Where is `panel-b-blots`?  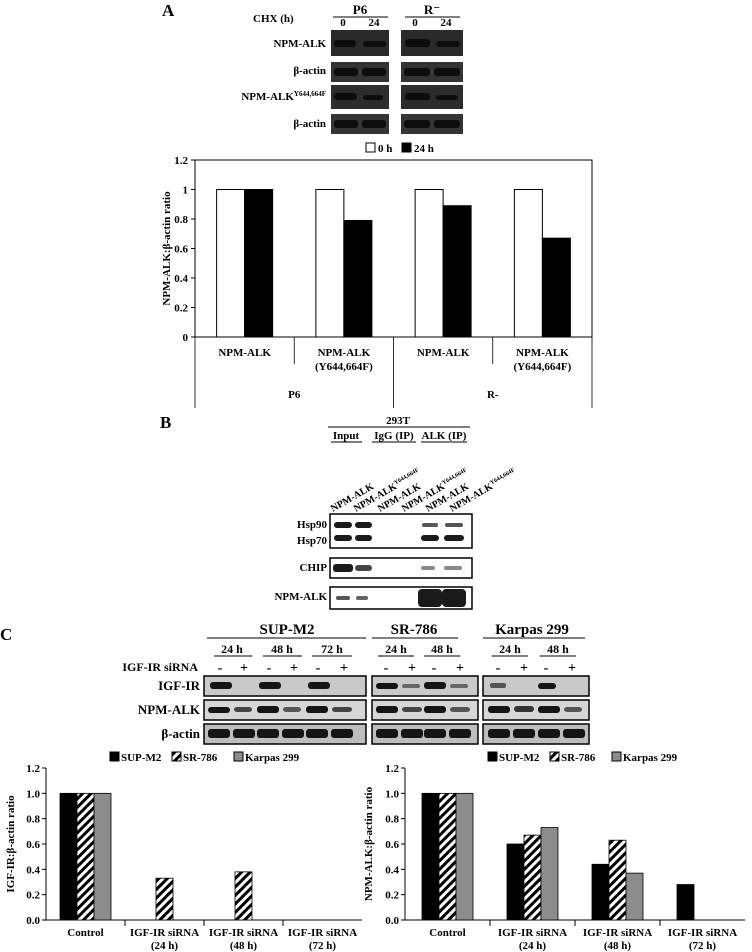
panel-b-blots is located at coordinates (401, 561).